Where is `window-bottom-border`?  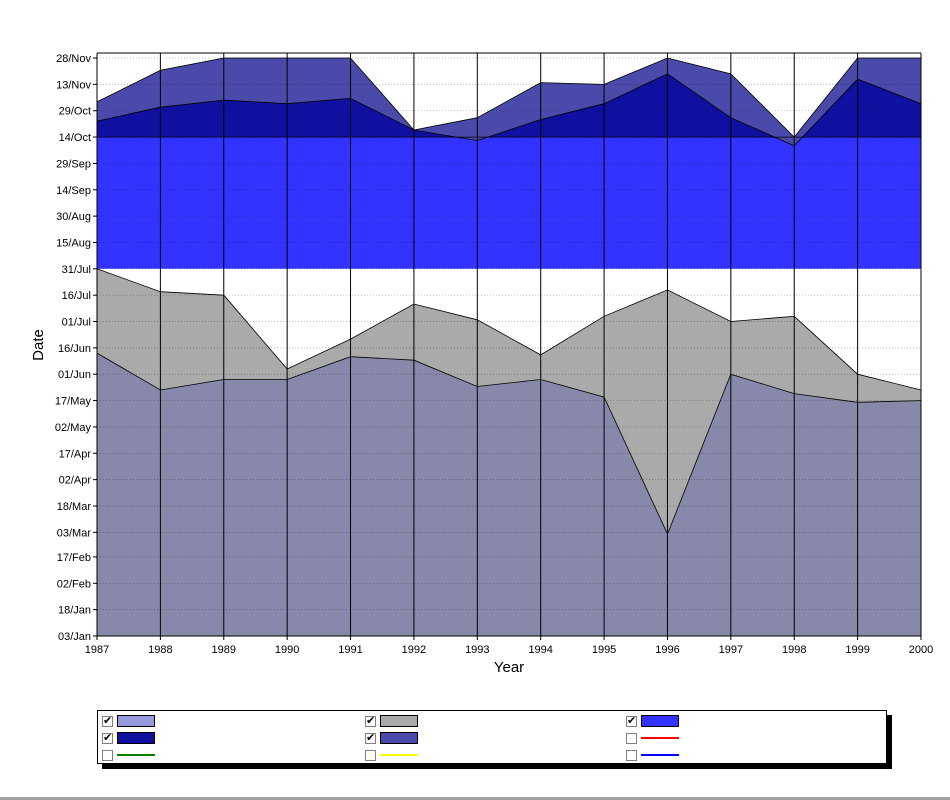
window-bottom-border is located at coordinates (475, 798).